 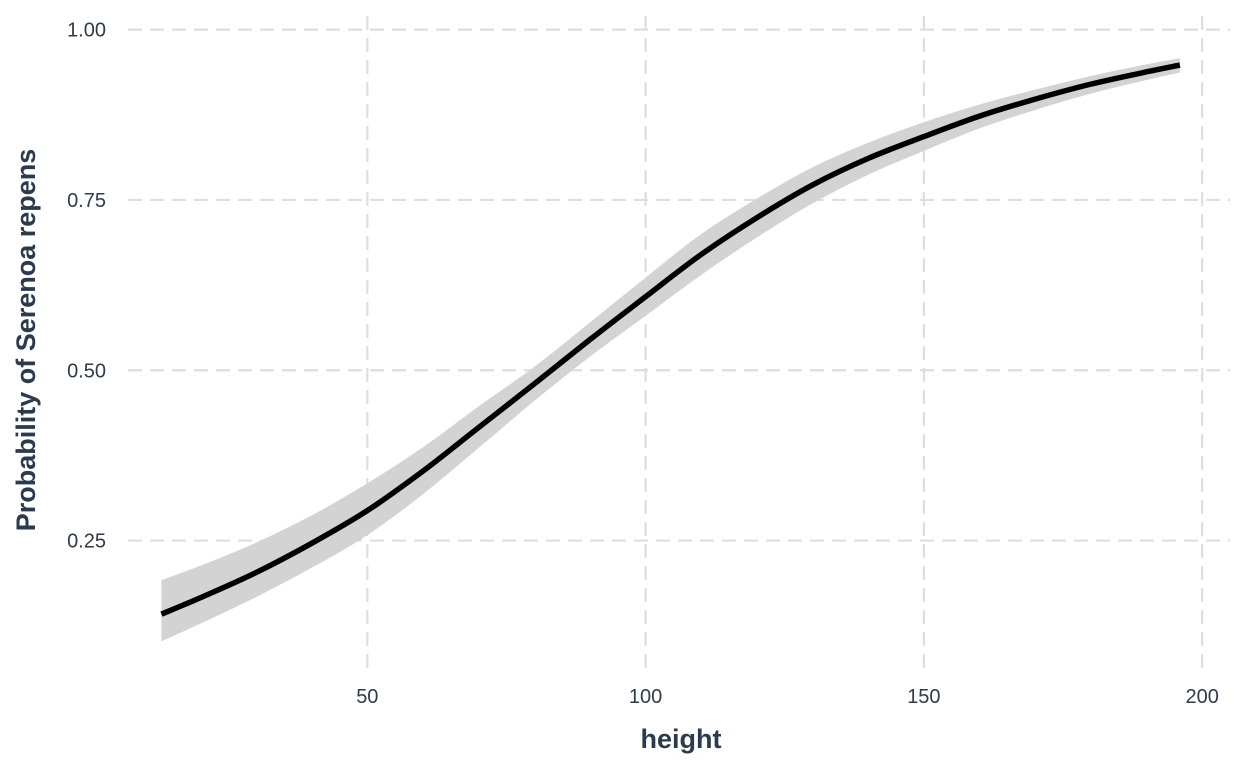 What do you see at coordinates (86, 371) in the screenshot?
I see `y-tick-label: 0.50` at bounding box center [86, 371].